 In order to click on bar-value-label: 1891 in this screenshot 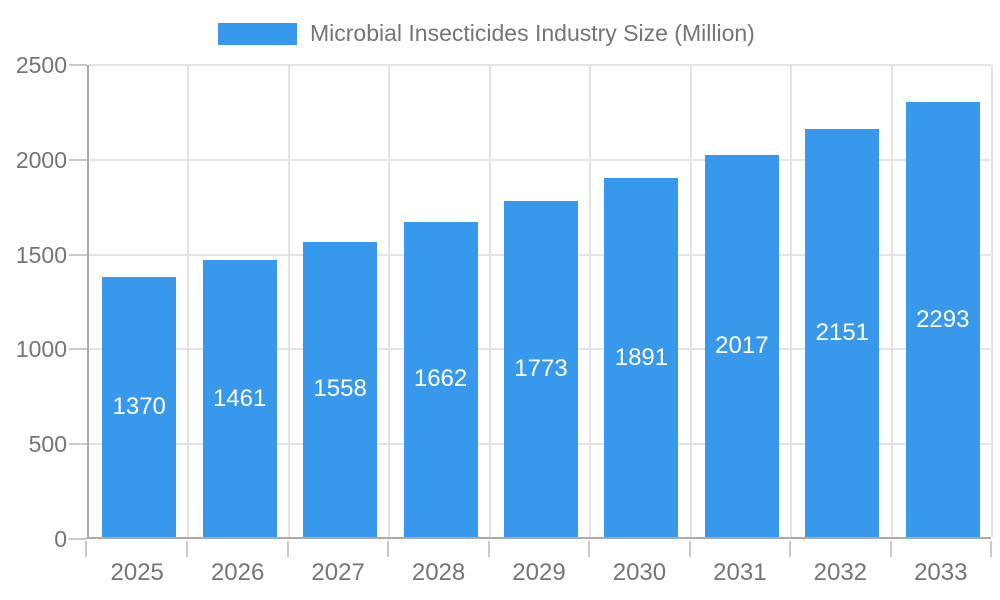, I will do `click(641, 357)`.